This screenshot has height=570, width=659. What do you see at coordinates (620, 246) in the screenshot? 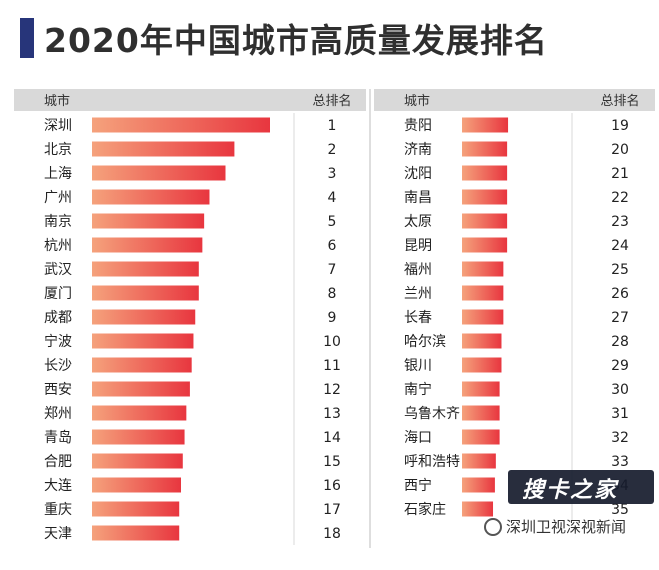
I see `rank-label: 24` at bounding box center [620, 246].